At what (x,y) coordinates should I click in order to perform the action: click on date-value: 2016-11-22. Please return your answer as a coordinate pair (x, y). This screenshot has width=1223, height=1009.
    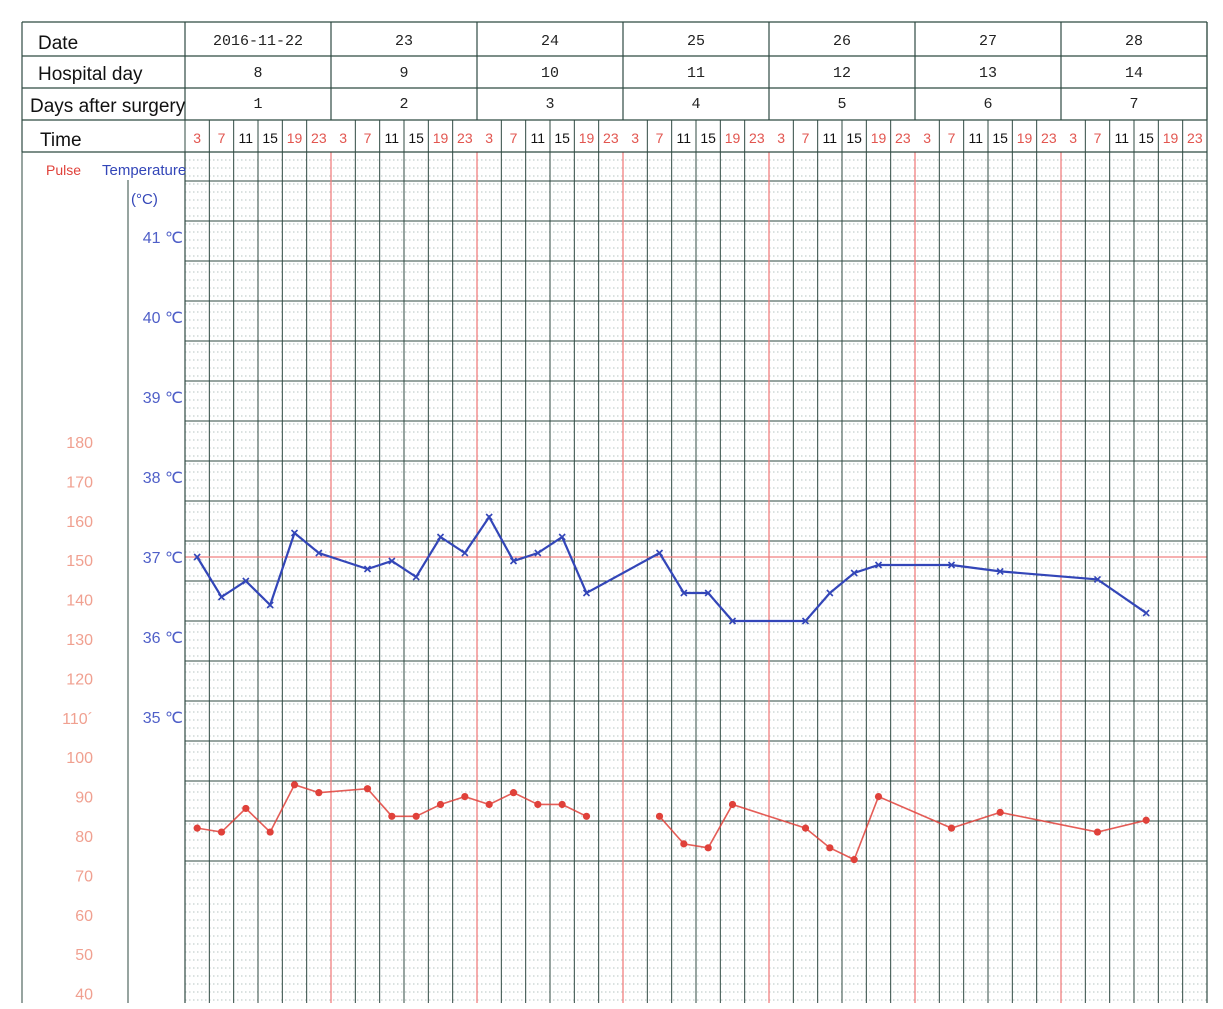
    Looking at the image, I should click on (258, 41).